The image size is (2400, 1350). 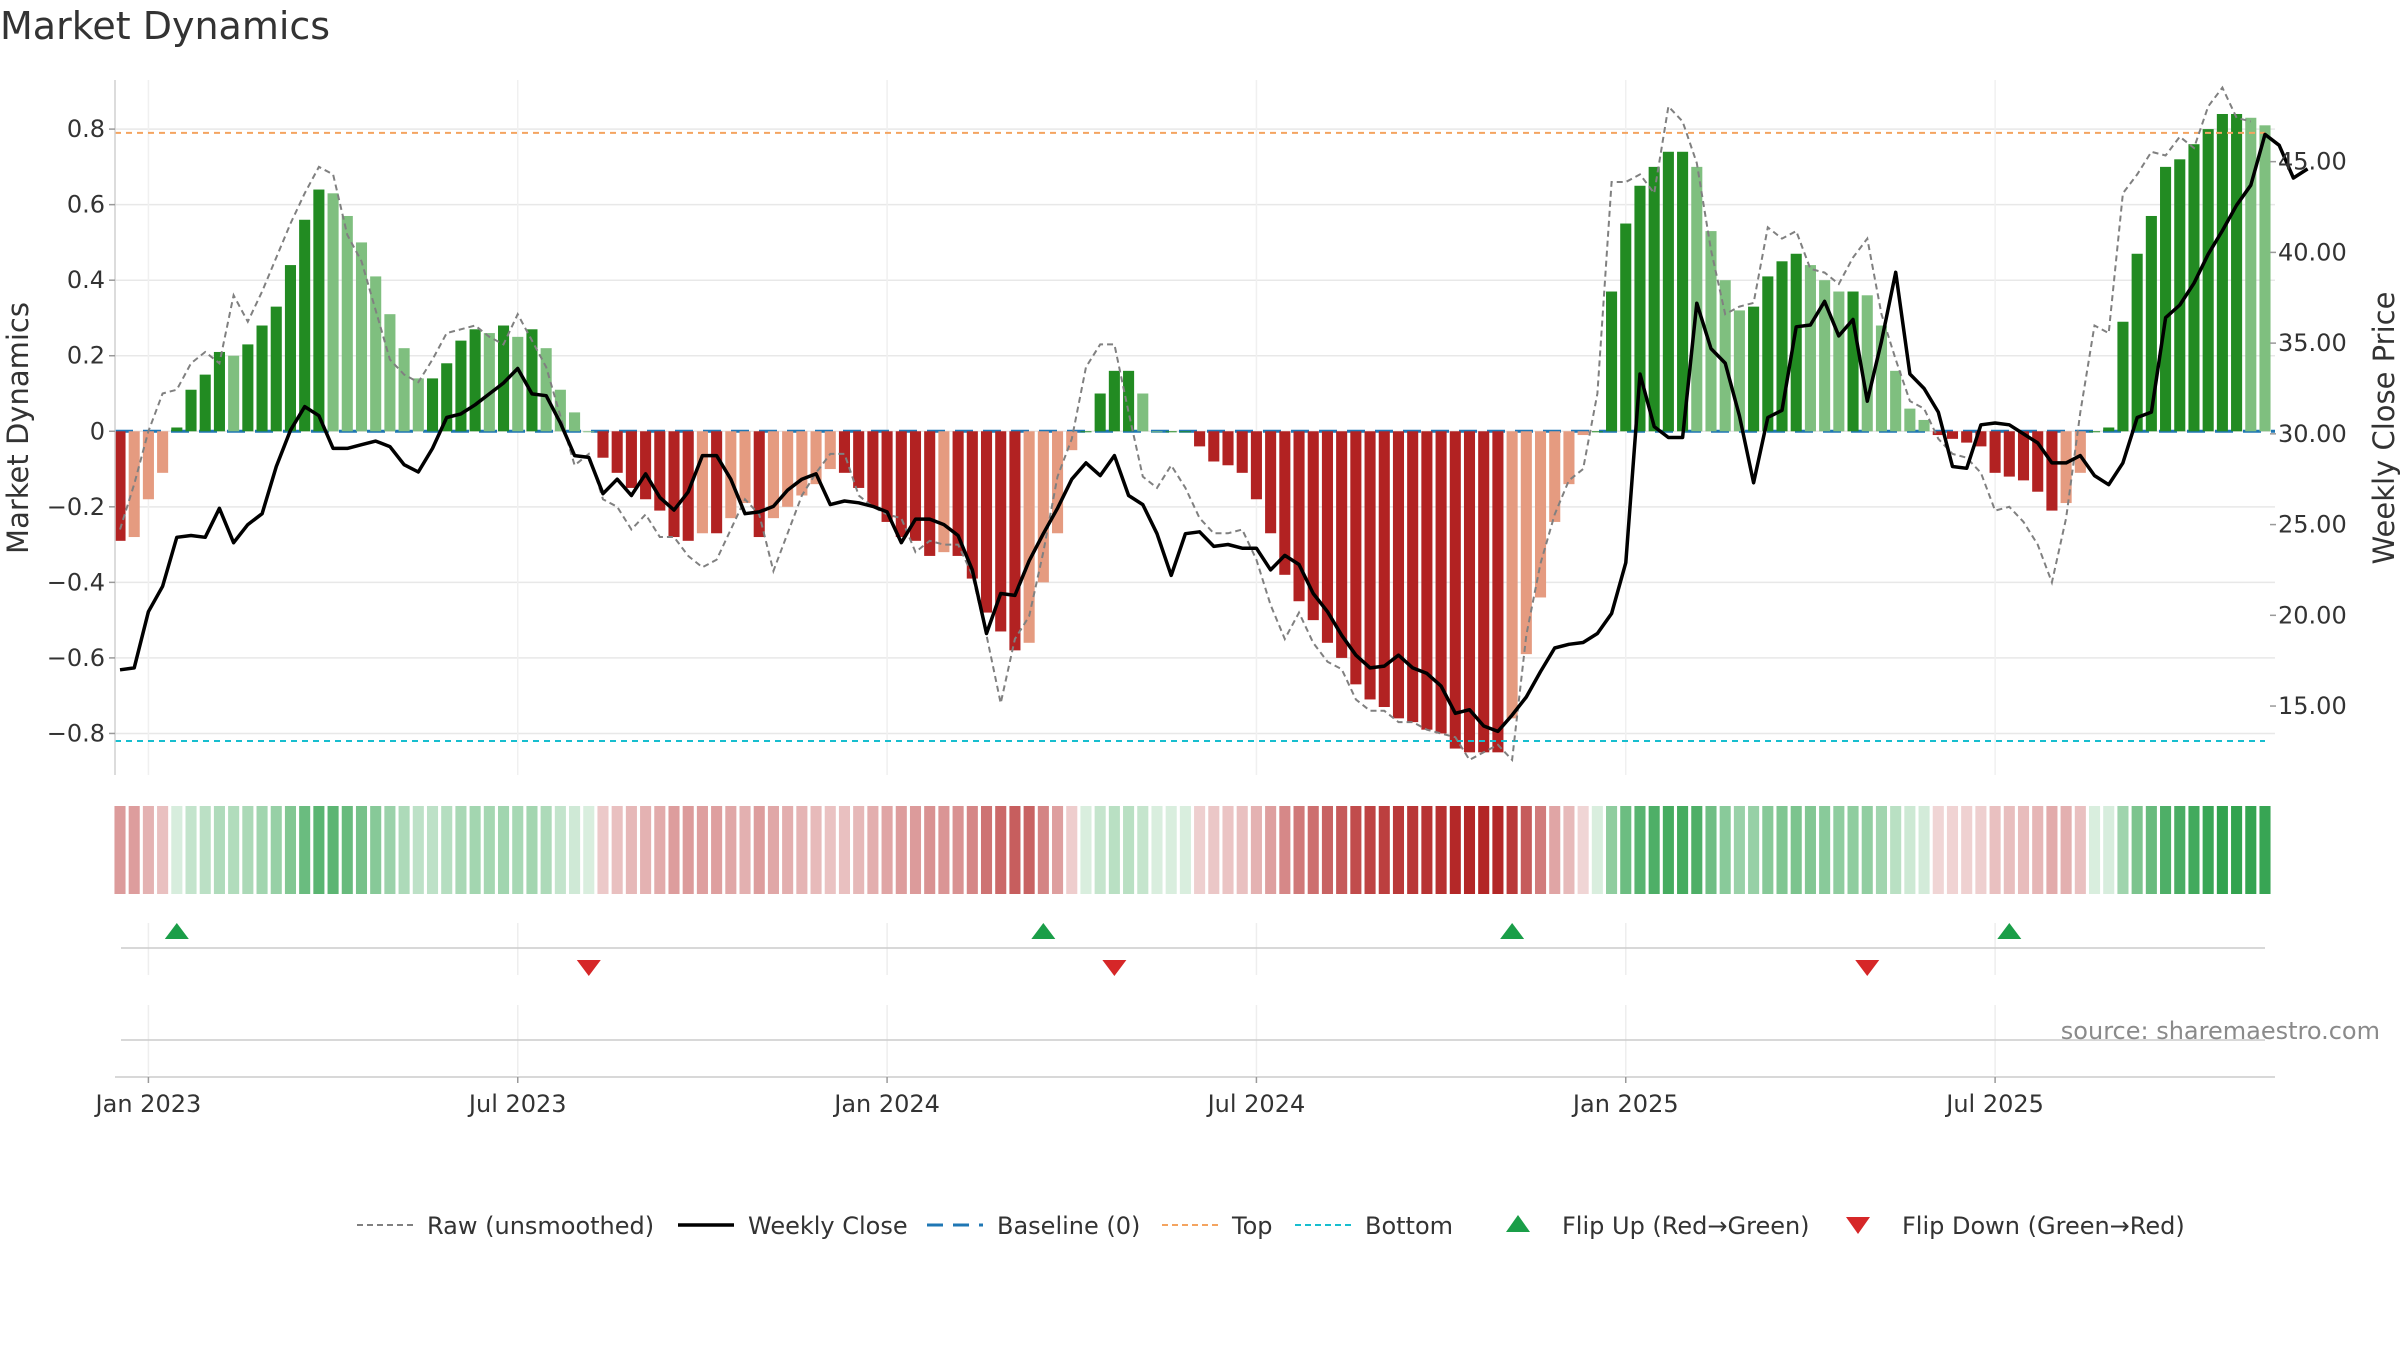 I want to click on y2-tick-label: 35.00, so click(x=2312, y=343).